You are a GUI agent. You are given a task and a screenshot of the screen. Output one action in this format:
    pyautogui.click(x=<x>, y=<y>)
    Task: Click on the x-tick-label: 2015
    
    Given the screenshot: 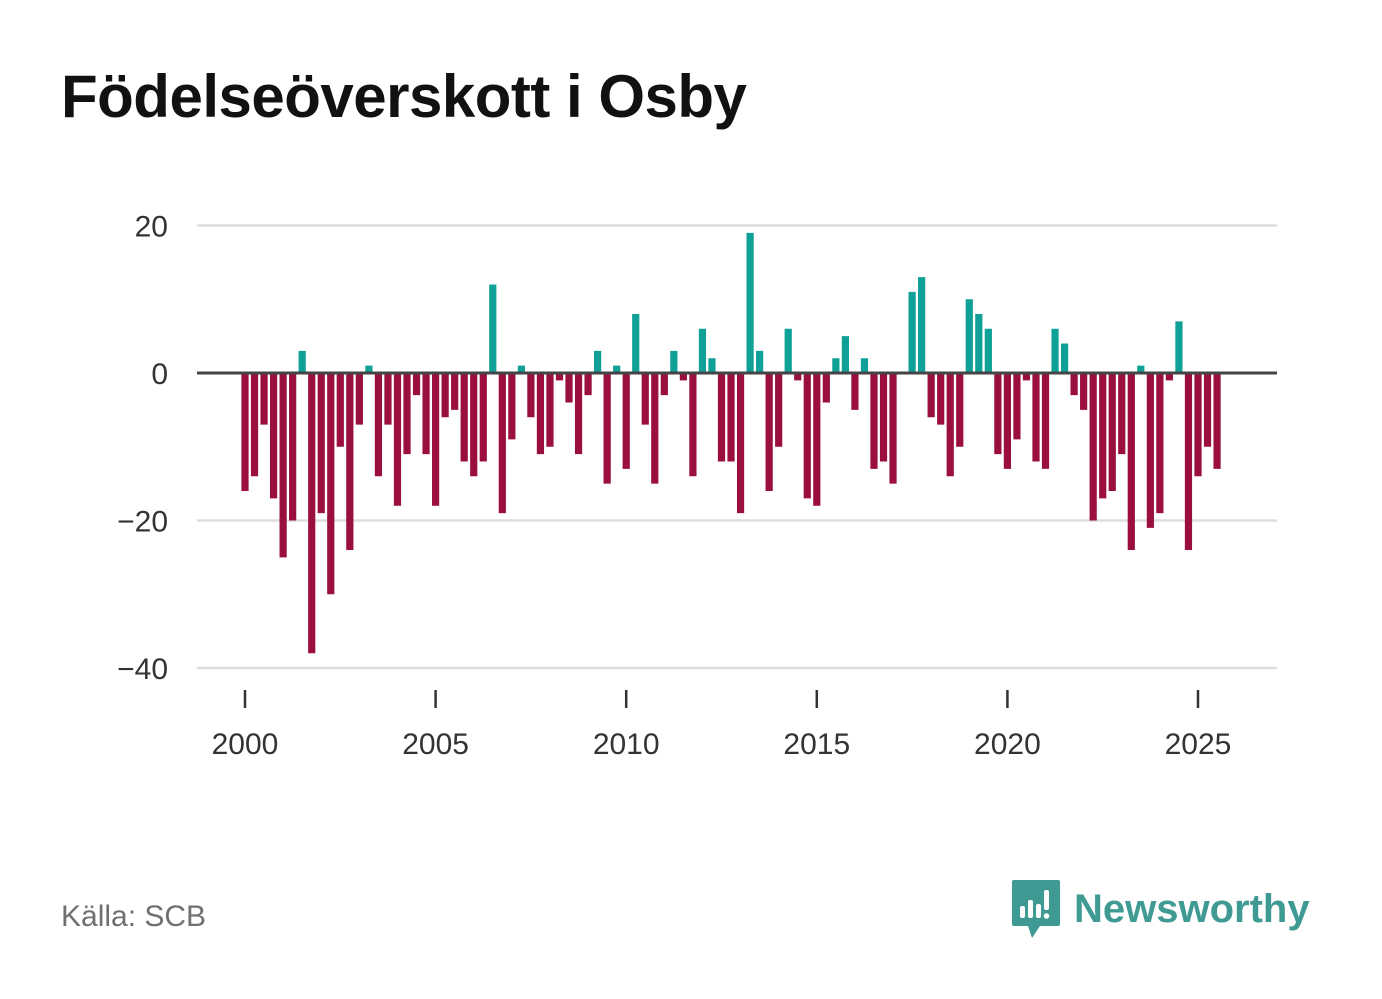 What is the action you would take?
    pyautogui.click(x=816, y=744)
    